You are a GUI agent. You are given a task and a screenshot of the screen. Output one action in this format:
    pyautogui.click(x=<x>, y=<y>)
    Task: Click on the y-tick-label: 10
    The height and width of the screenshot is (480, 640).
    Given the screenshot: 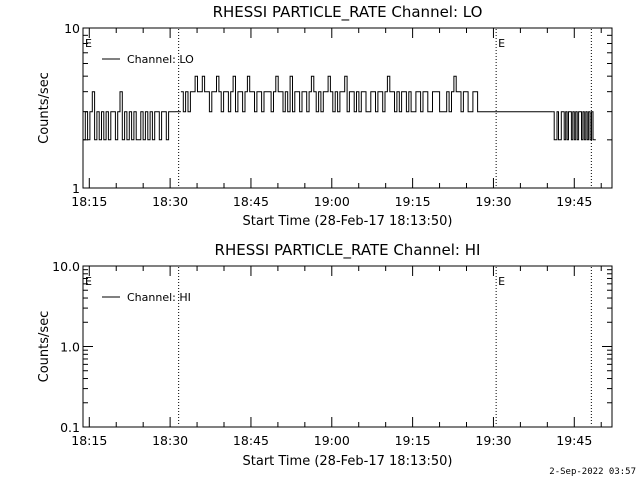 What is the action you would take?
    pyautogui.click(x=72, y=28)
    